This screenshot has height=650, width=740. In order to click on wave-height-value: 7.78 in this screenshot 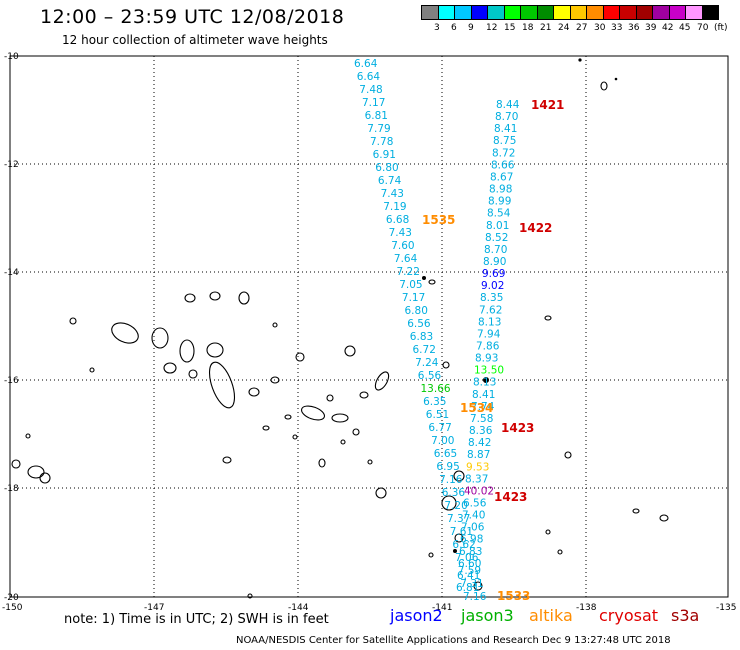, I will do `click(381, 142)`.